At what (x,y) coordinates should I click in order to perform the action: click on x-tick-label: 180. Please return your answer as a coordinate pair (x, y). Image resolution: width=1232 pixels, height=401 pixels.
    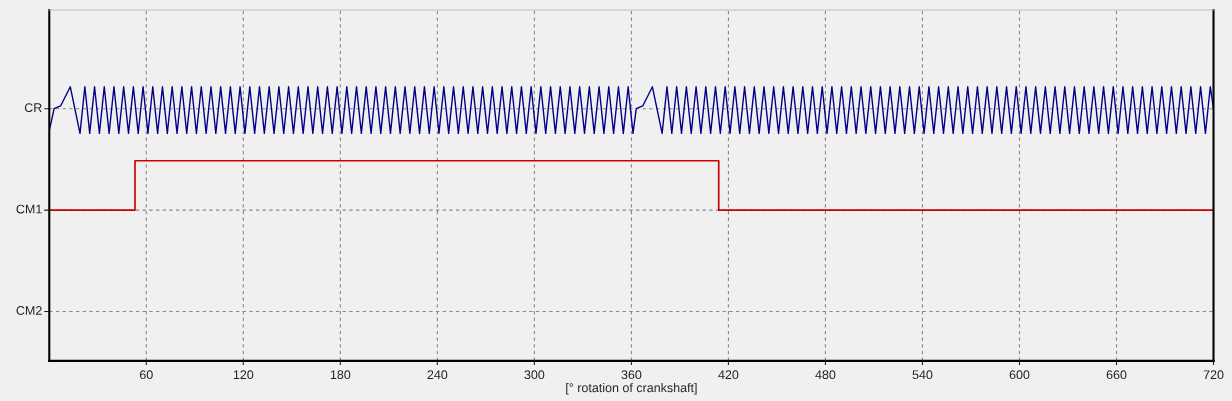
    Looking at the image, I should click on (340, 375).